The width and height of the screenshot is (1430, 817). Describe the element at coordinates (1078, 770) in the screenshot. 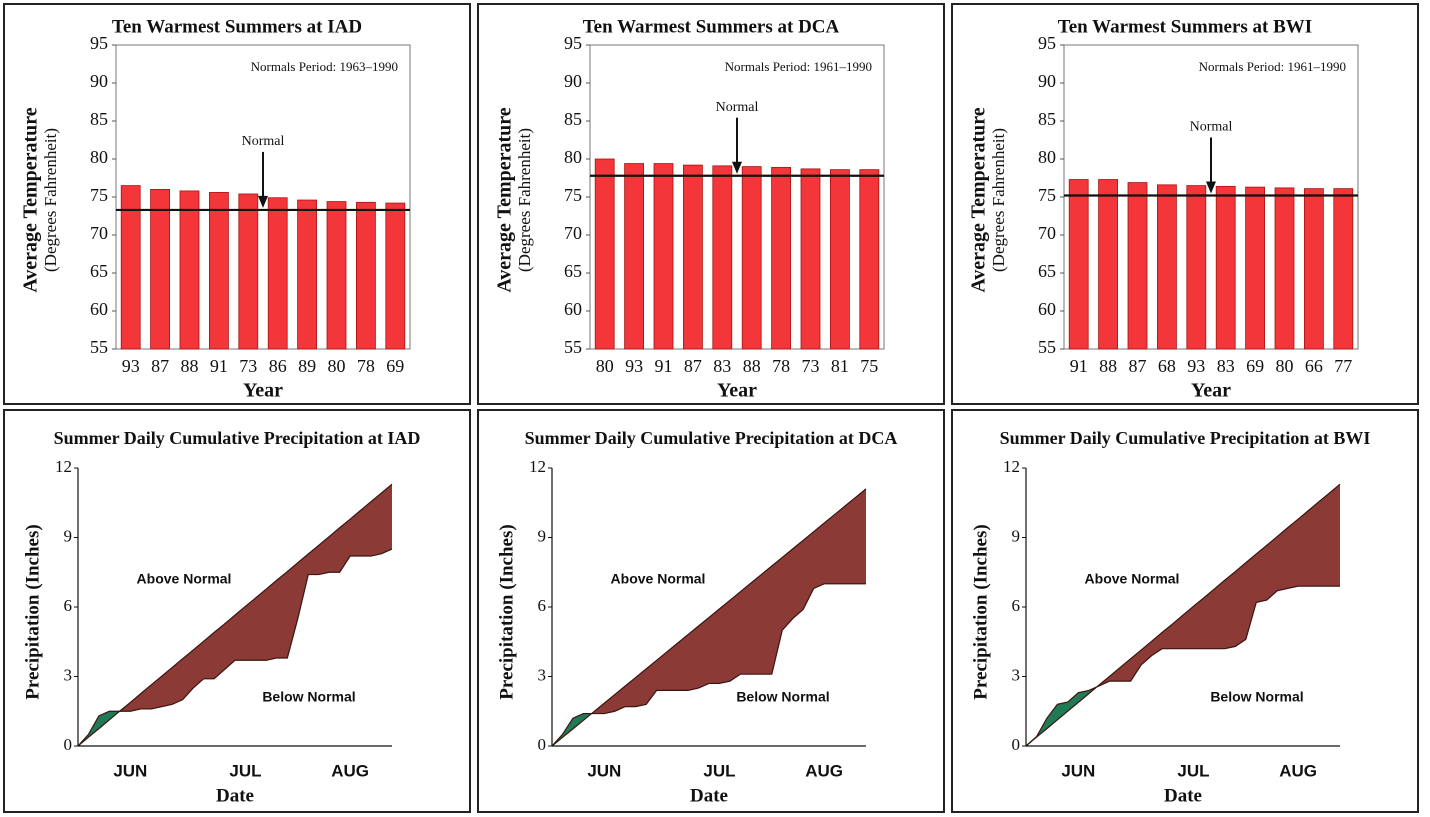

I see `x-tick-label: JUN` at that location.